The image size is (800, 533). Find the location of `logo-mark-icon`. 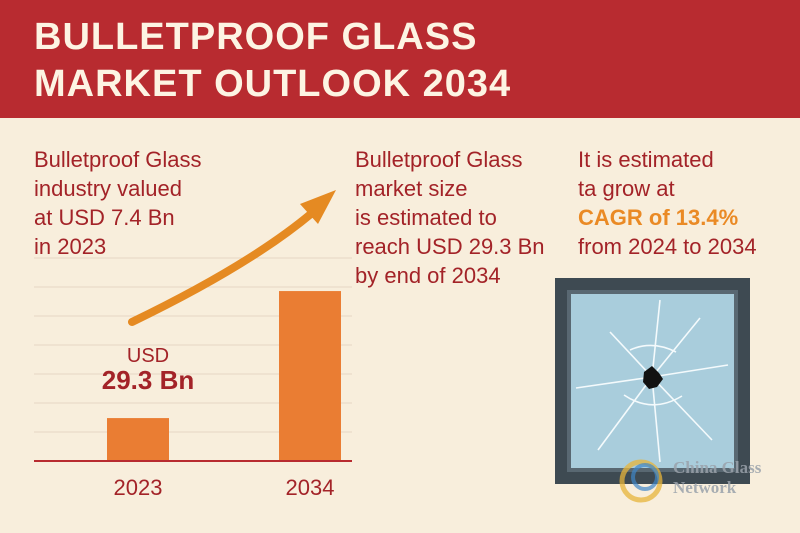

logo-mark-icon is located at coordinates (641, 481).